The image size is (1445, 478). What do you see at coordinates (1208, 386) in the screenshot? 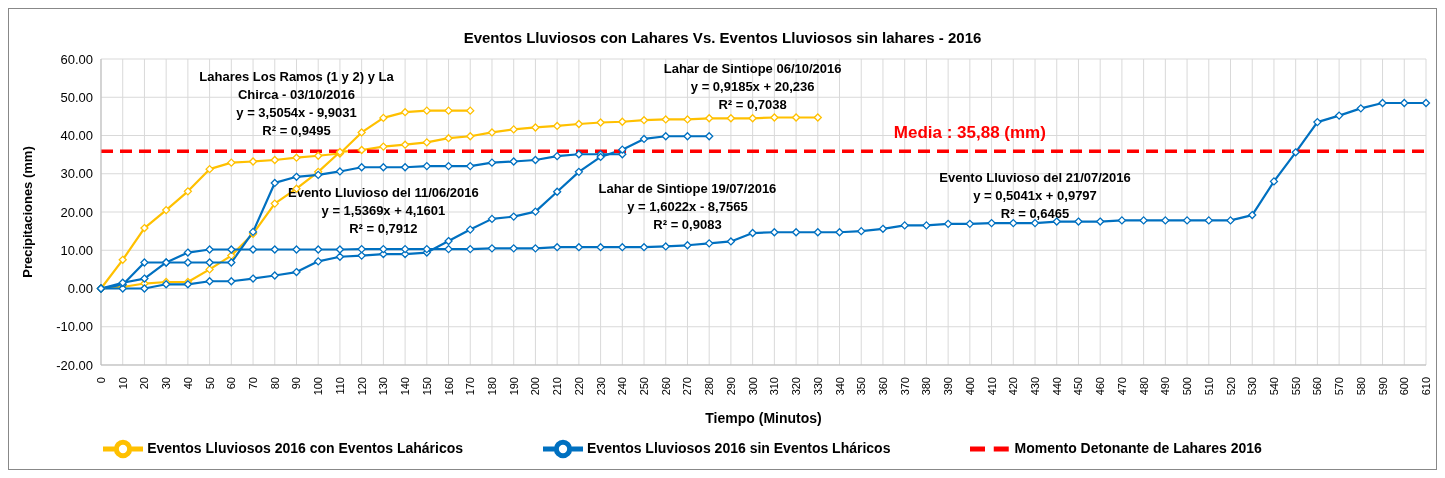
I see `x-tick-label: 510` at bounding box center [1208, 386].